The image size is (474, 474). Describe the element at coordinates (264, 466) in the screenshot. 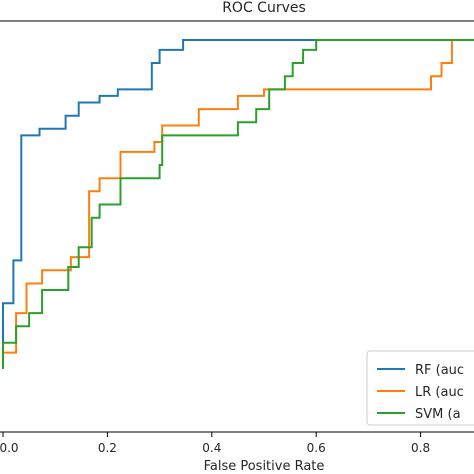

I see `x-axis-label: False Positive Rate` at that location.